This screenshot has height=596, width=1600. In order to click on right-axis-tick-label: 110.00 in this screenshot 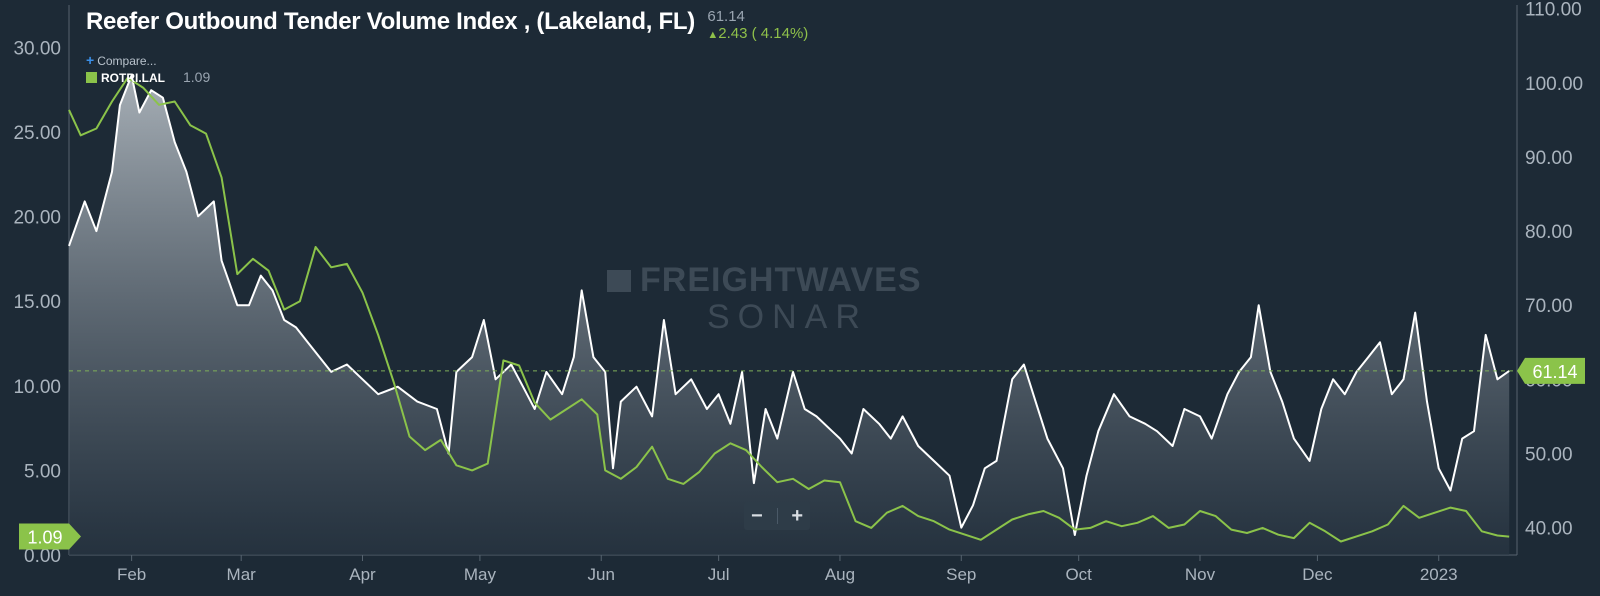, I will do `click(1553, 10)`.